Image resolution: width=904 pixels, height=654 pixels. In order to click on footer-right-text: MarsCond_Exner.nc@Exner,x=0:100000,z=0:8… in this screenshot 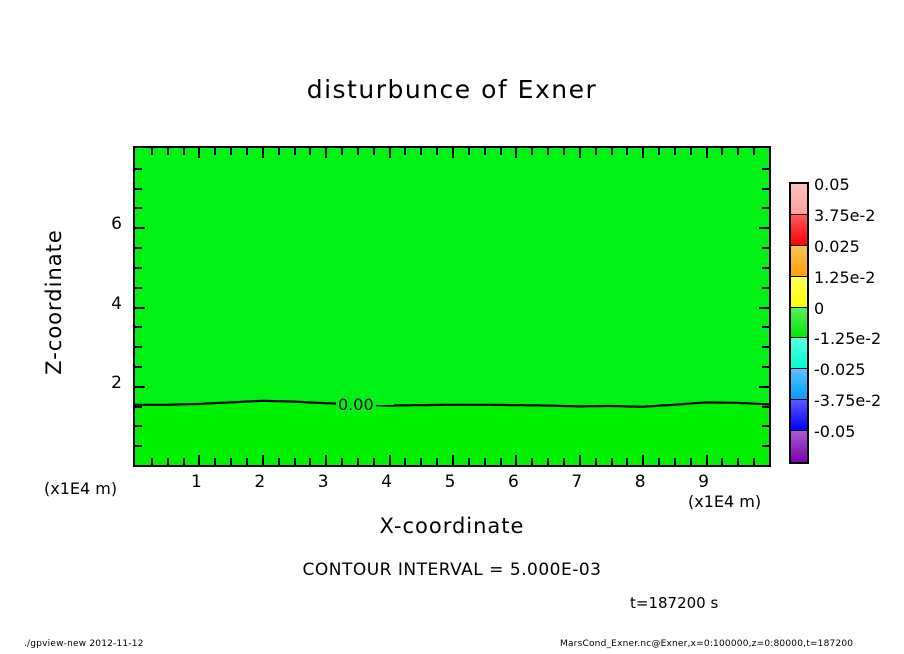, I will do `click(707, 644)`.